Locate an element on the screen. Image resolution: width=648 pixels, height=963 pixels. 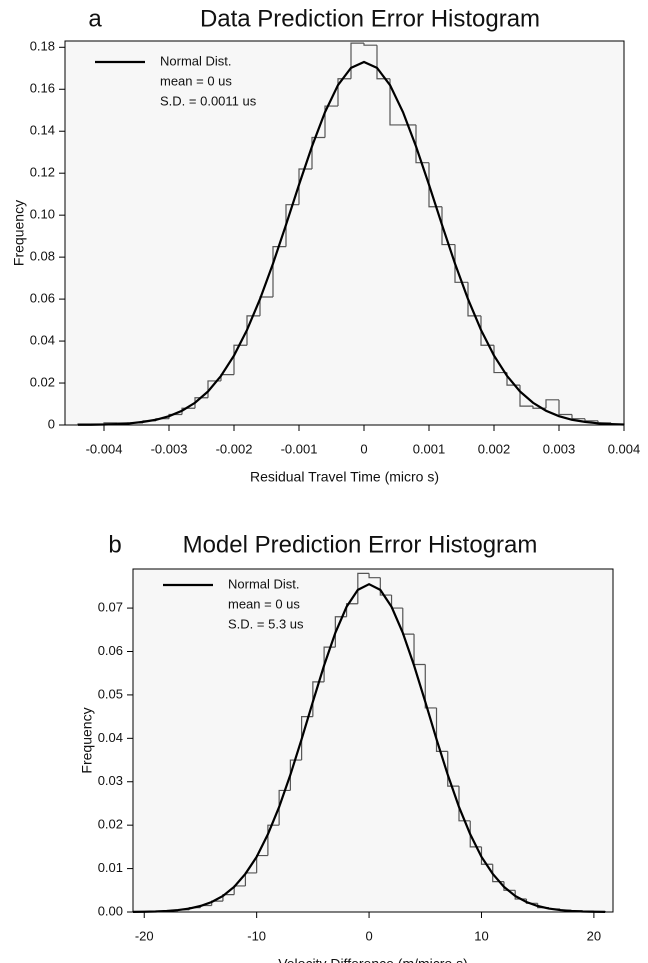
y-tick-label: 0.18 is located at coordinates (42, 46).